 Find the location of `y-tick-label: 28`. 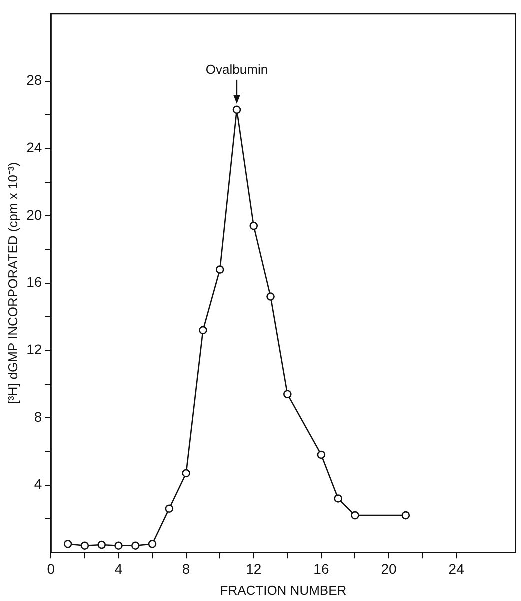

y-tick-label: 28 is located at coordinates (34, 80).